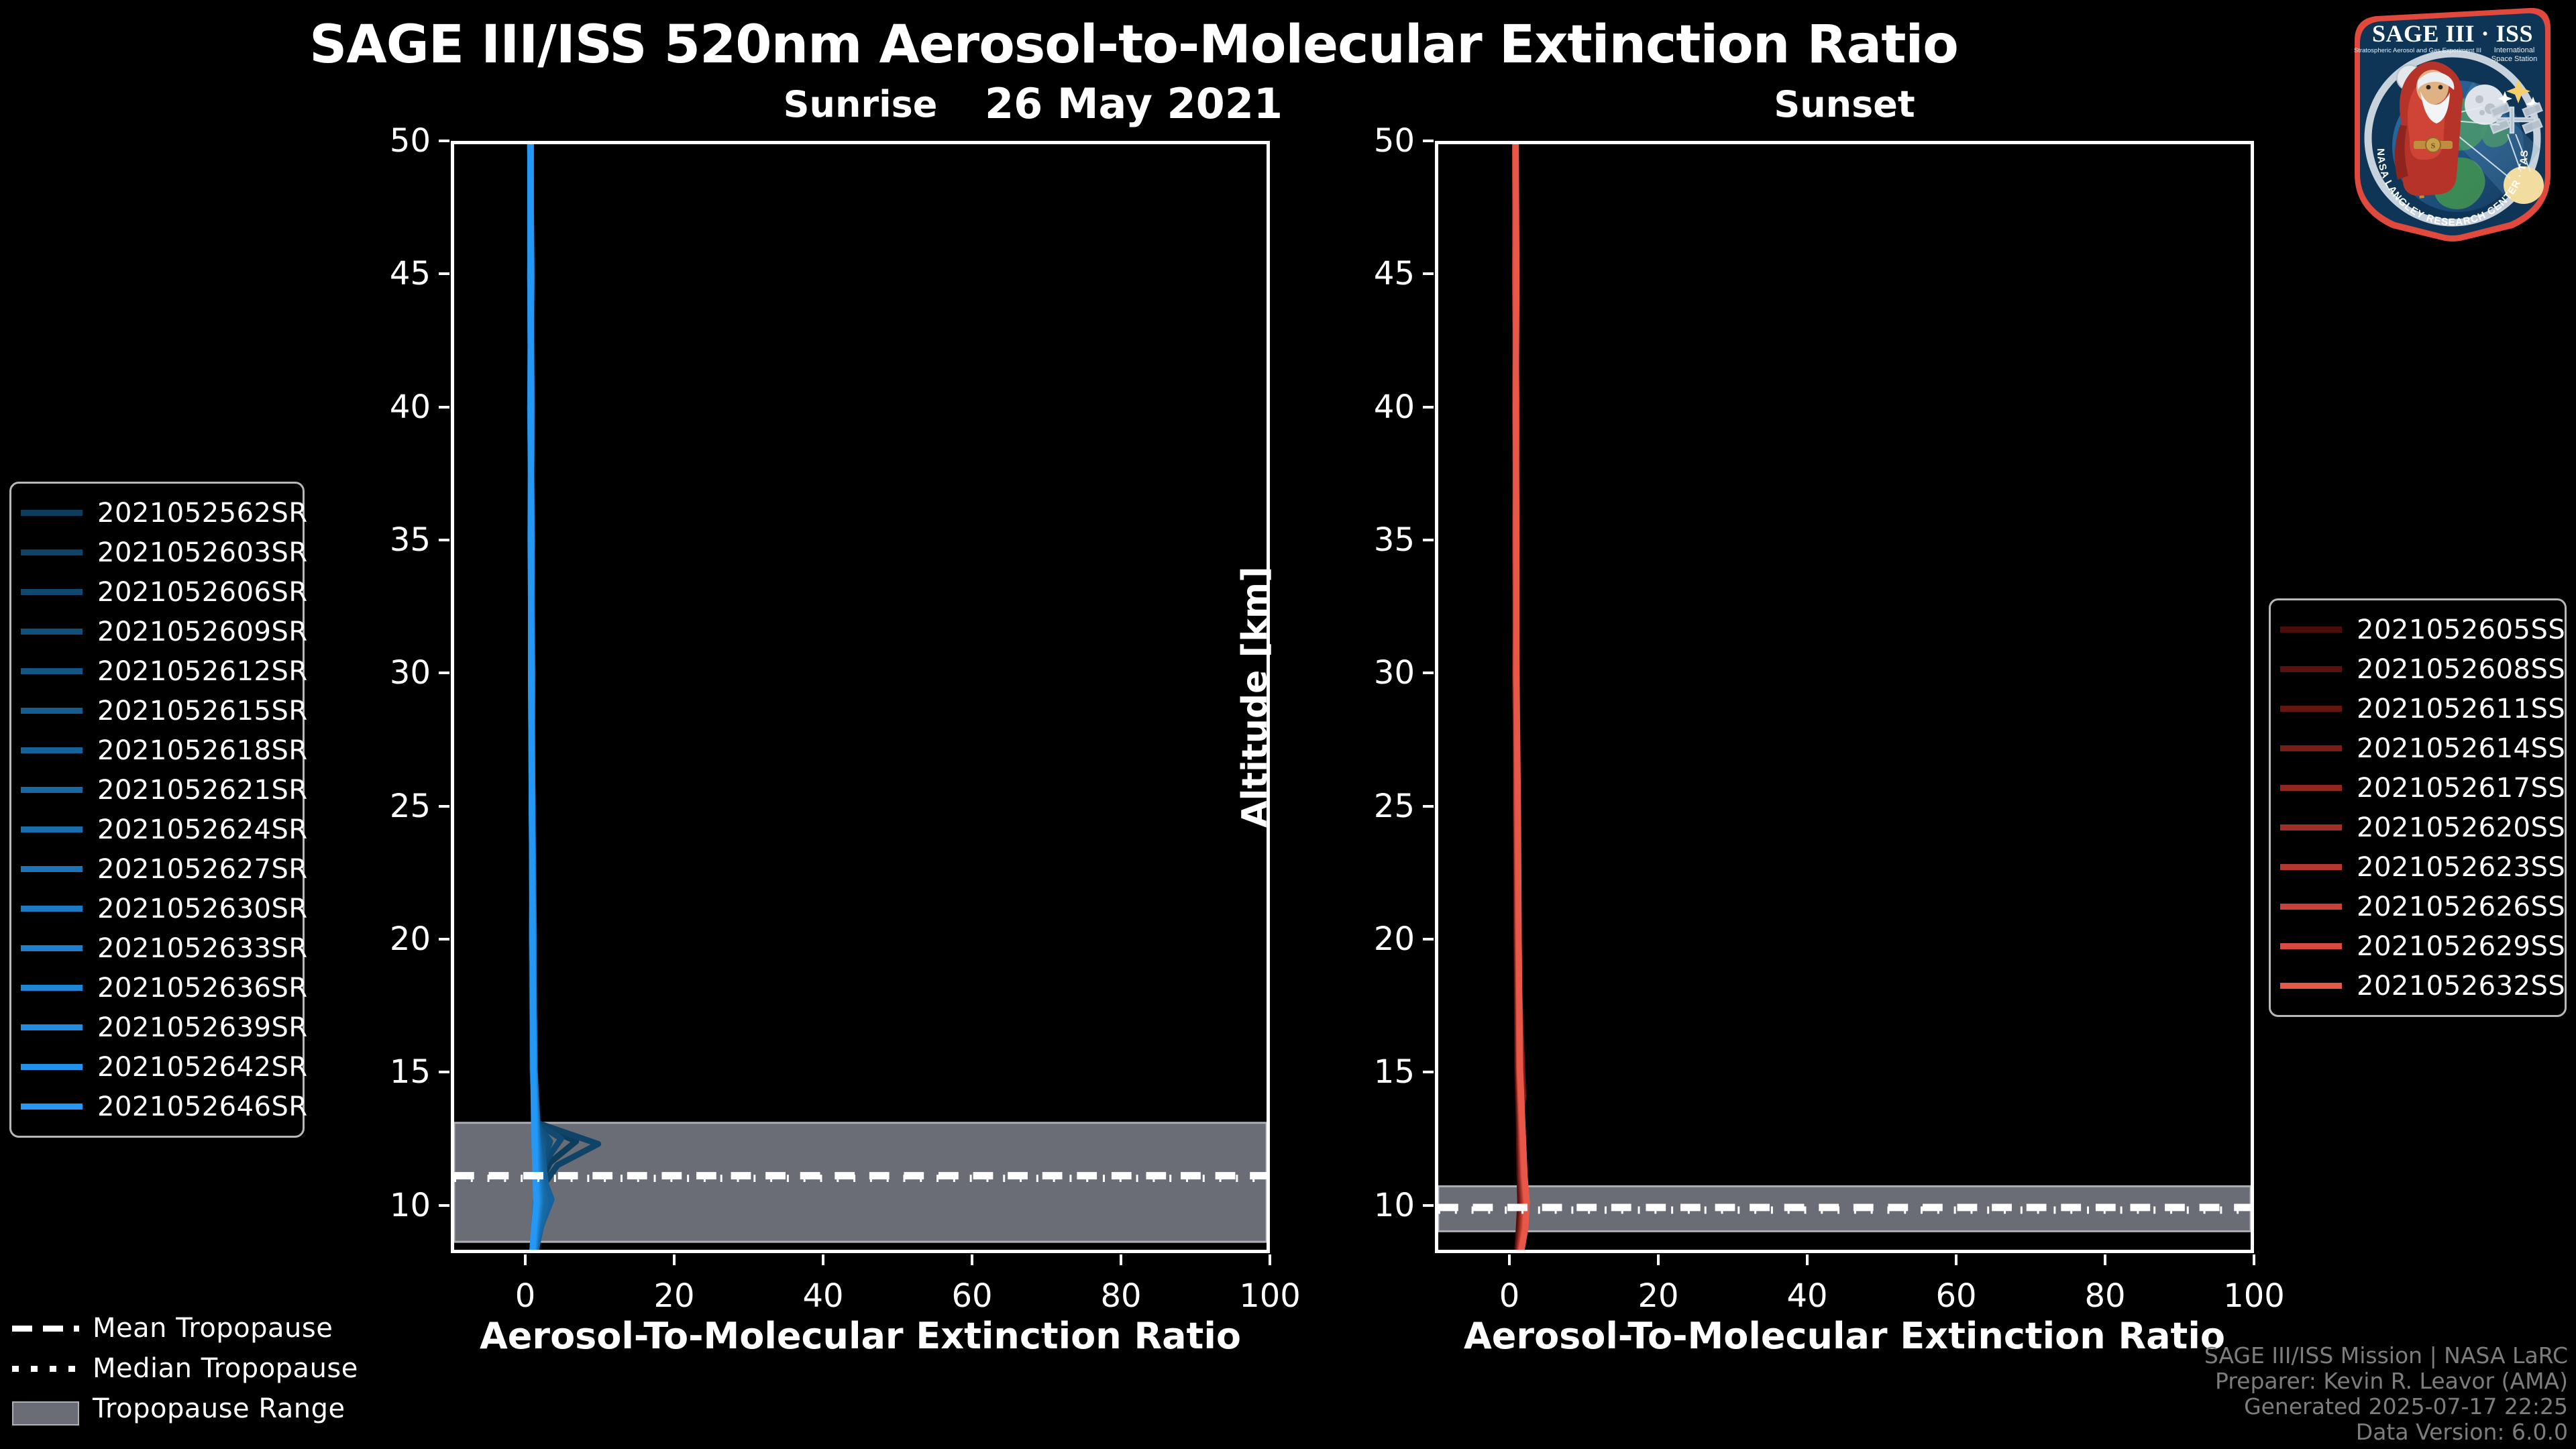 This screenshot has height=1449, width=2576. I want to click on legend-event-label: 2021052617SS, so click(2461, 788).